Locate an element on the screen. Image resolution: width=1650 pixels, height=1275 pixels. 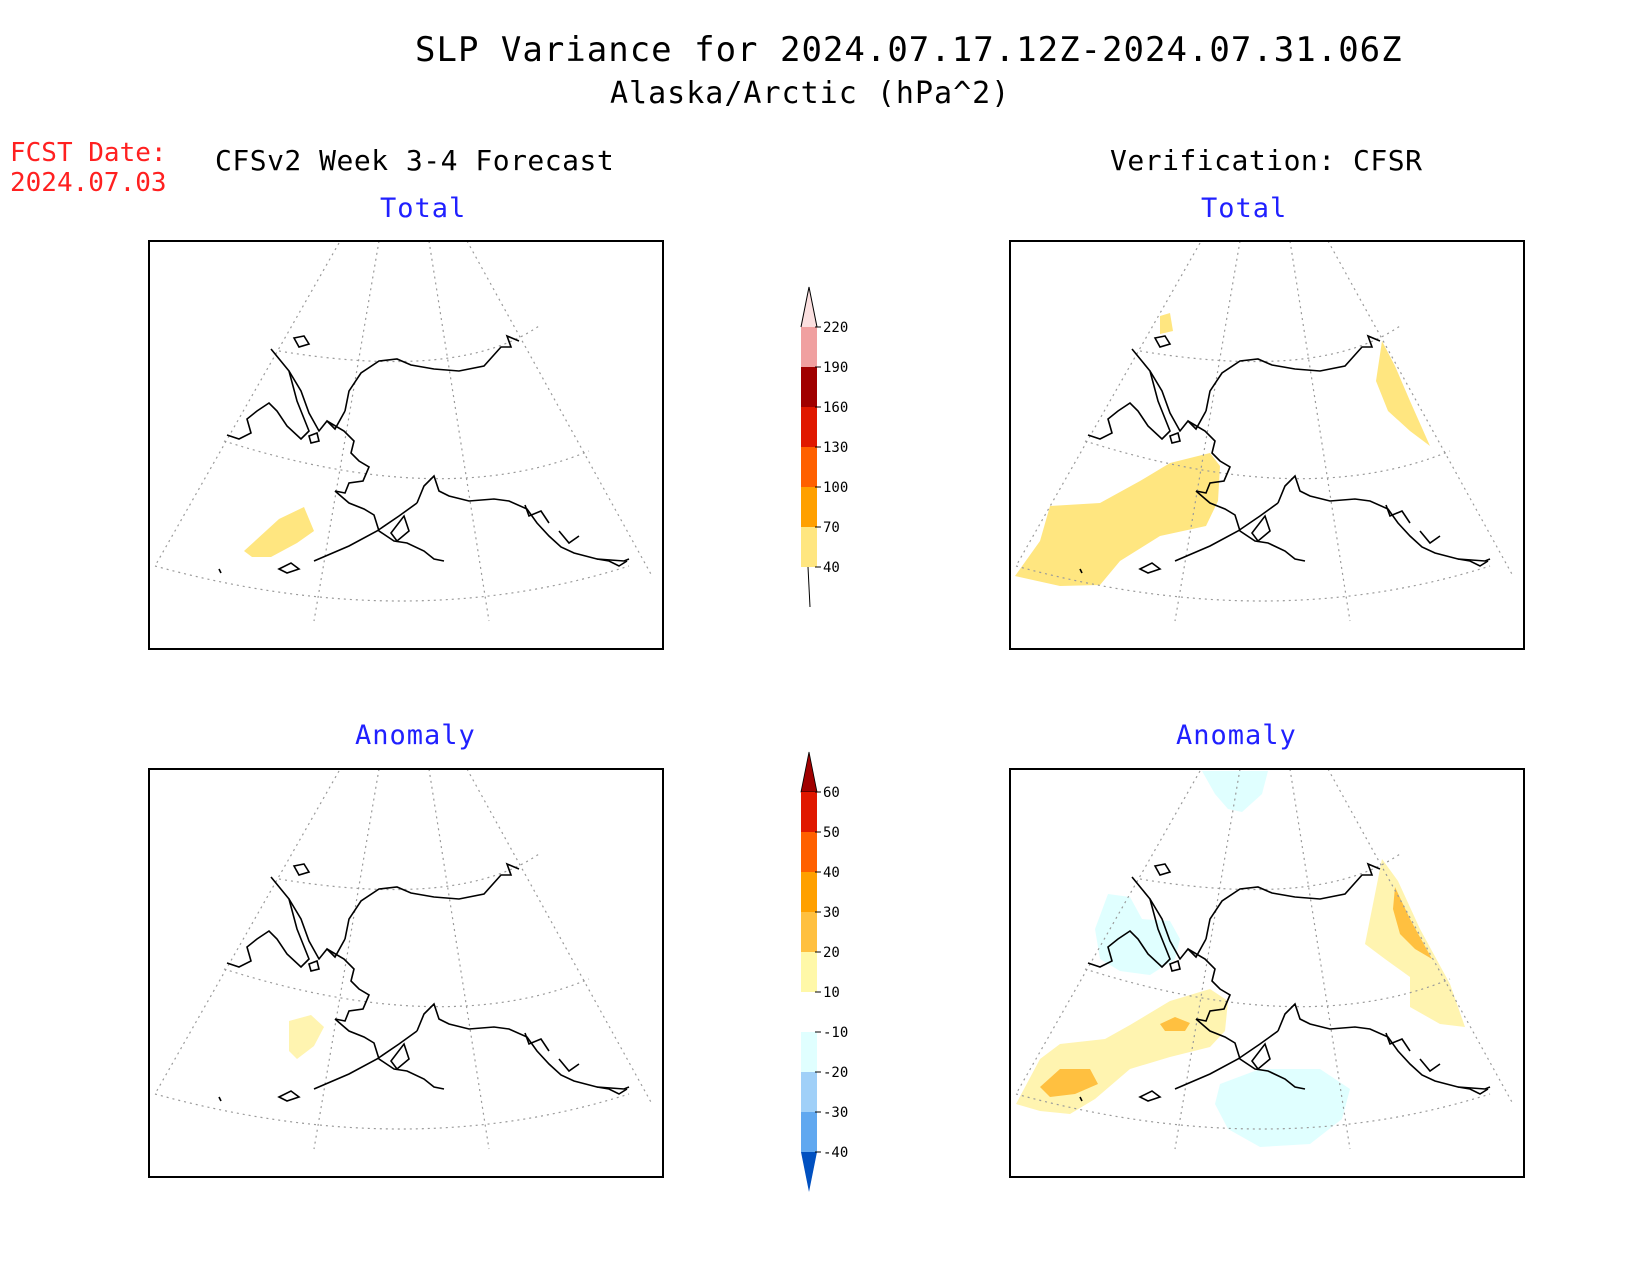
verification-total-shade-bering is located at coordinates (1117, 519).